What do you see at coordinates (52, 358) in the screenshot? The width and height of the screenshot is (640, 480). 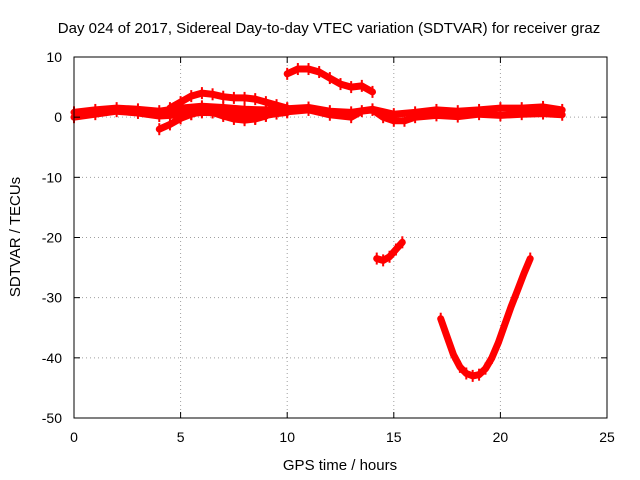 I see `y-tick-label: -40` at bounding box center [52, 358].